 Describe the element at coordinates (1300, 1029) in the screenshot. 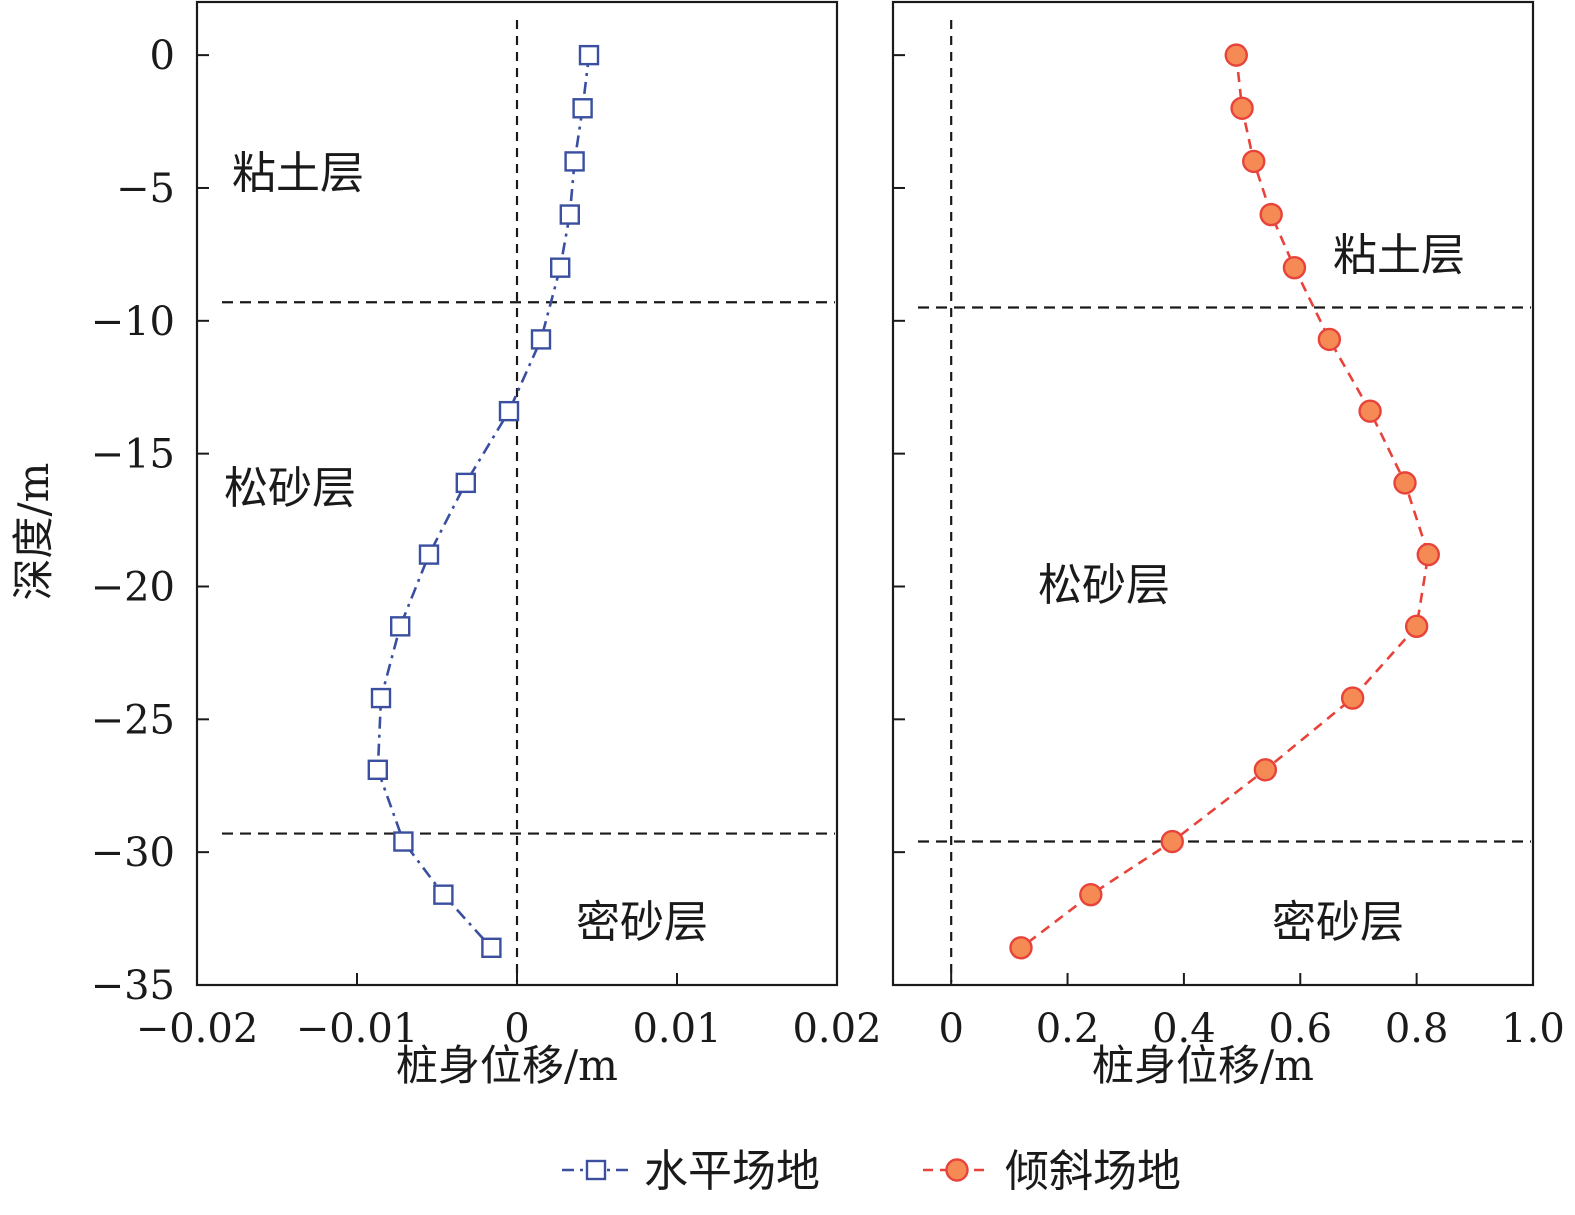

I see `x-tick-label: 0.6` at that location.